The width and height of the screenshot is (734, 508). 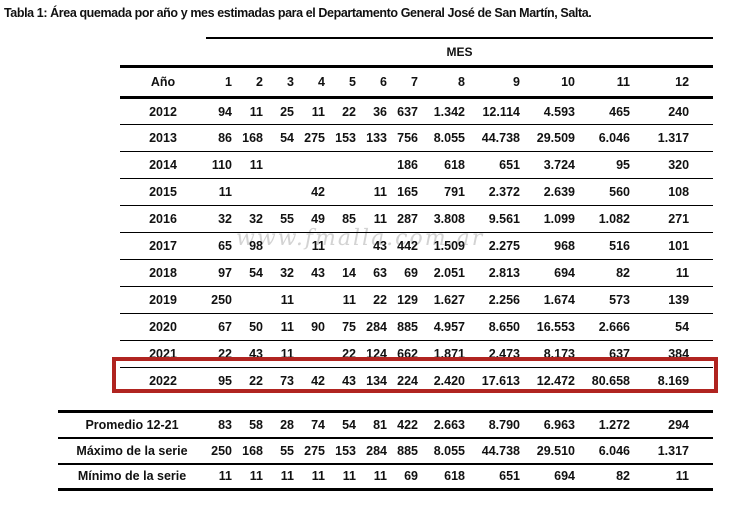 What do you see at coordinates (497, 192) in the screenshot?
I see `cell-value: 2.372` at bounding box center [497, 192].